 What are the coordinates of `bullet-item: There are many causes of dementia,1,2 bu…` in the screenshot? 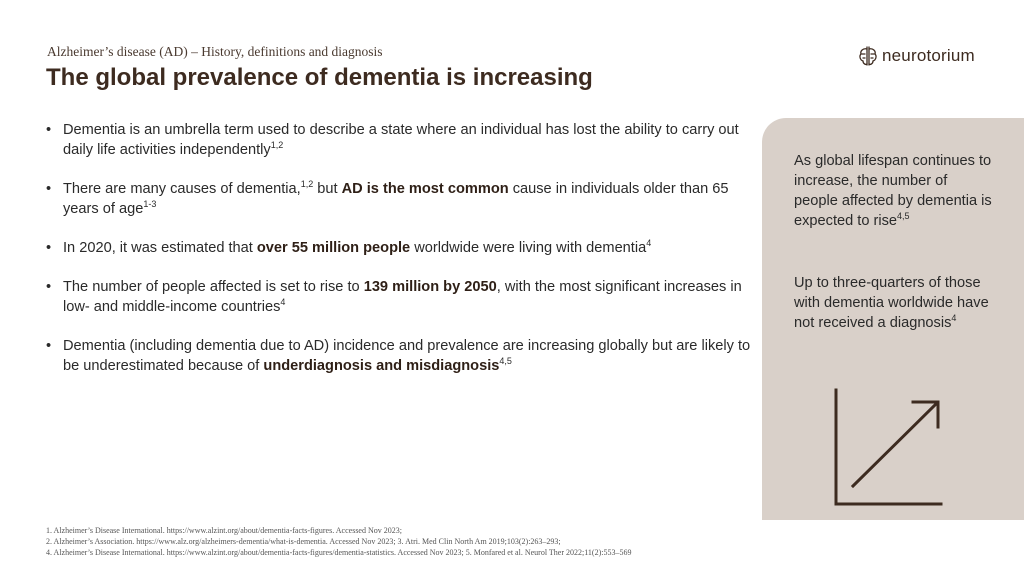 It's located at (406, 199).